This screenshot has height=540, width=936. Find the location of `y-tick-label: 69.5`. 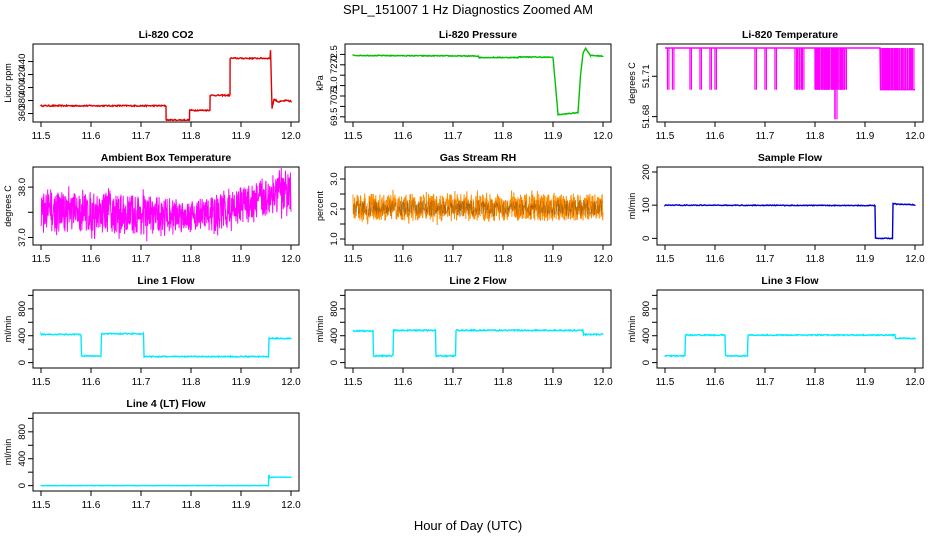

y-tick-label: 69.5 is located at coordinates (334, 117).